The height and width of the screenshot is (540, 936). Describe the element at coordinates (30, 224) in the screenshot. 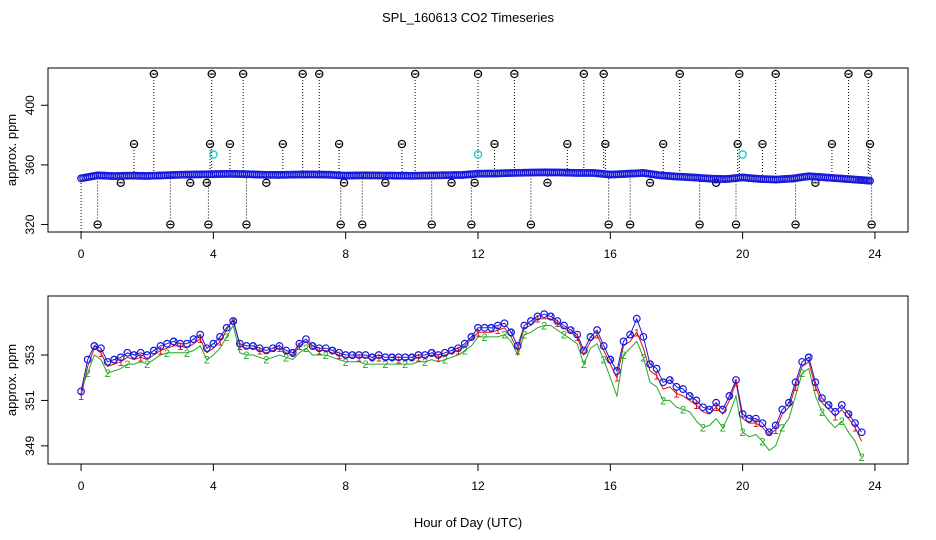

I see `y-tick-label: 320` at that location.